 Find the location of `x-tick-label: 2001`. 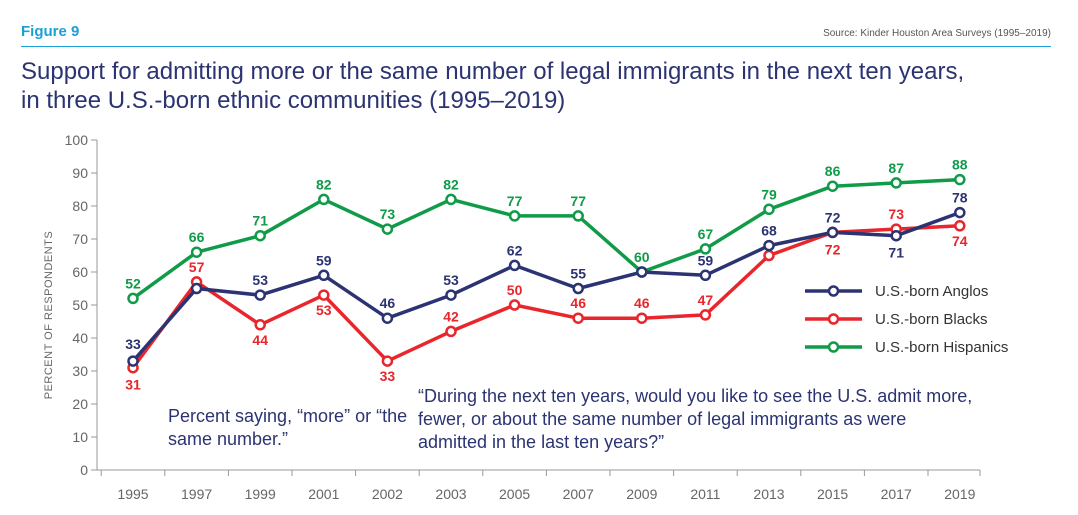

x-tick-label: 2001 is located at coordinates (323, 494).